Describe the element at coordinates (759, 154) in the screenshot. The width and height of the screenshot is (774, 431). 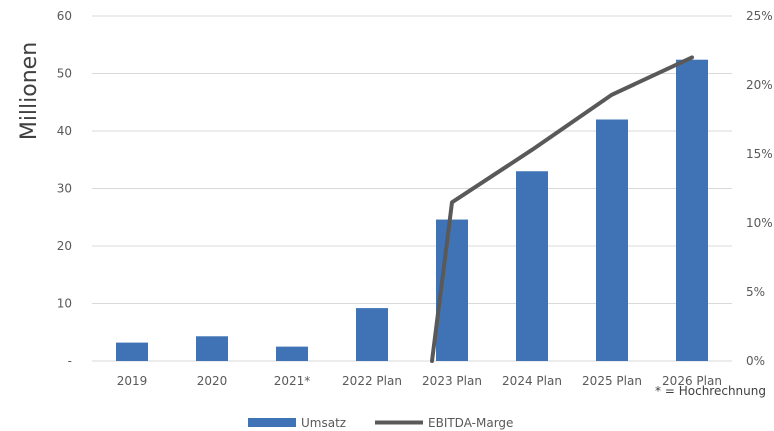
I see `y2-tick-label: 15%` at that location.